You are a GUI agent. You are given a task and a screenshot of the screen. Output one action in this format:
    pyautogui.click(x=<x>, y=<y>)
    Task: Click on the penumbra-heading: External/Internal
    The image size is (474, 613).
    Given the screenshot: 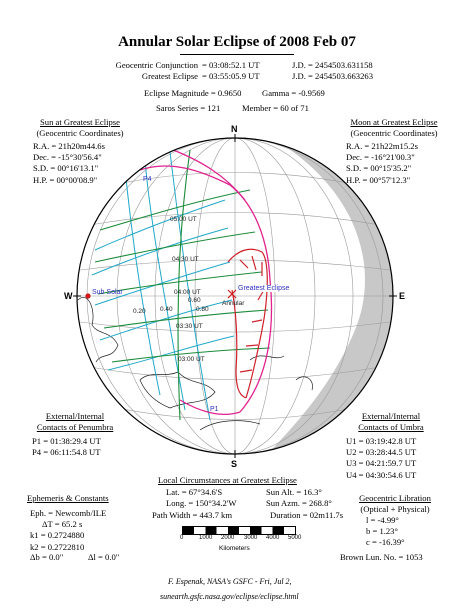 What is the action you would take?
    pyautogui.click(x=75, y=416)
    